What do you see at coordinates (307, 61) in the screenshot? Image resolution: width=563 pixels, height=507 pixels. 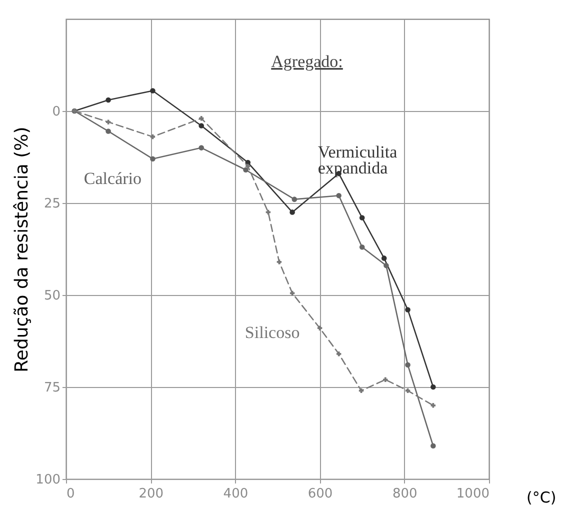 I see `legend-title: Agregado:` at bounding box center [307, 61].